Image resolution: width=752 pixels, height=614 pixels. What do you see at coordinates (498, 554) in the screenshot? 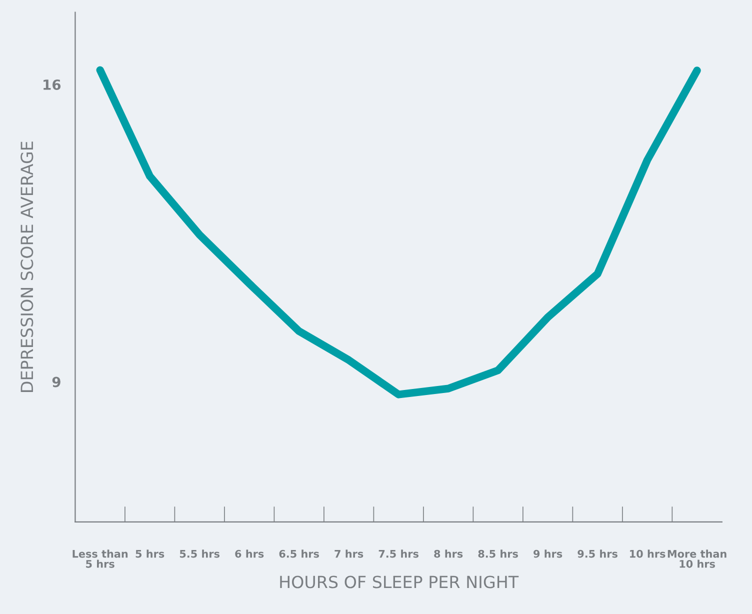
I see `x-tick-label: 8.5 hrs` at bounding box center [498, 554].